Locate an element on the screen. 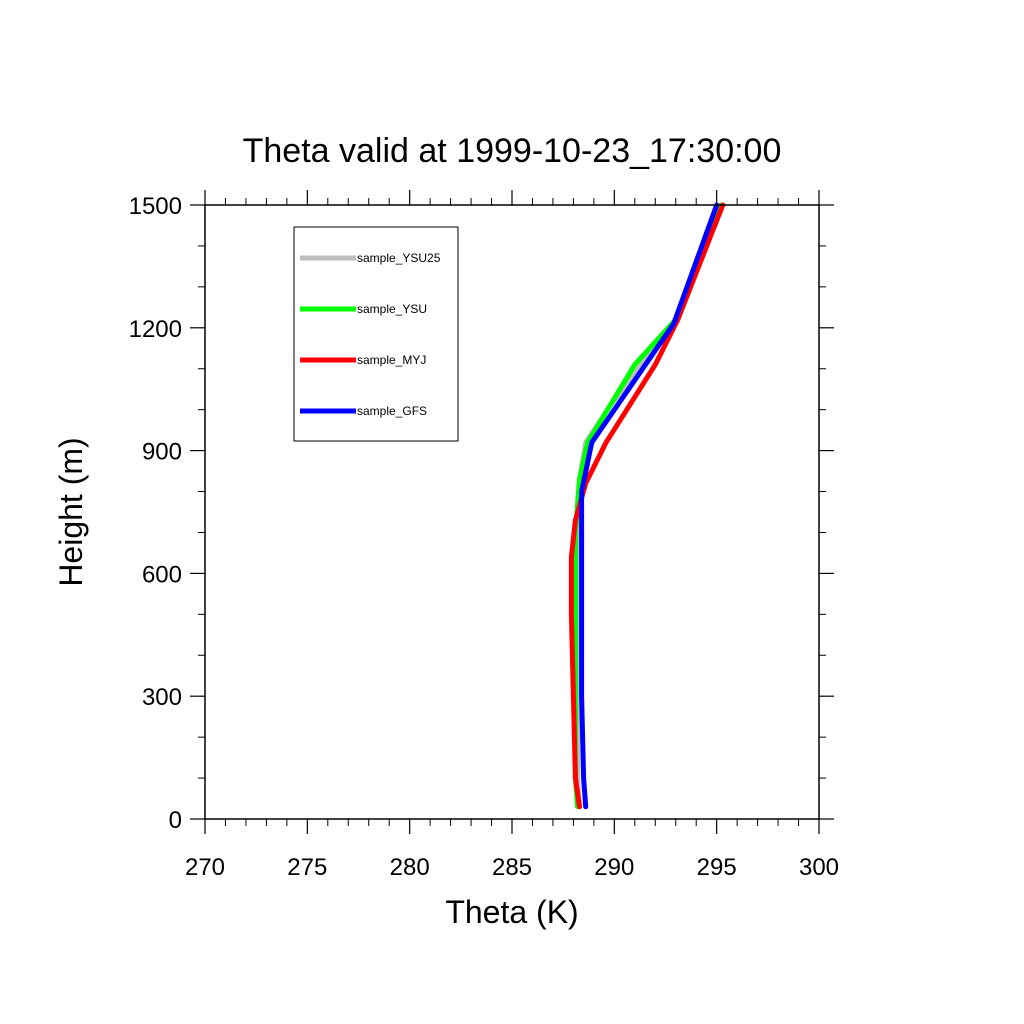 This screenshot has width=1024, height=1024. y-tick-label: 600 is located at coordinates (162, 574).